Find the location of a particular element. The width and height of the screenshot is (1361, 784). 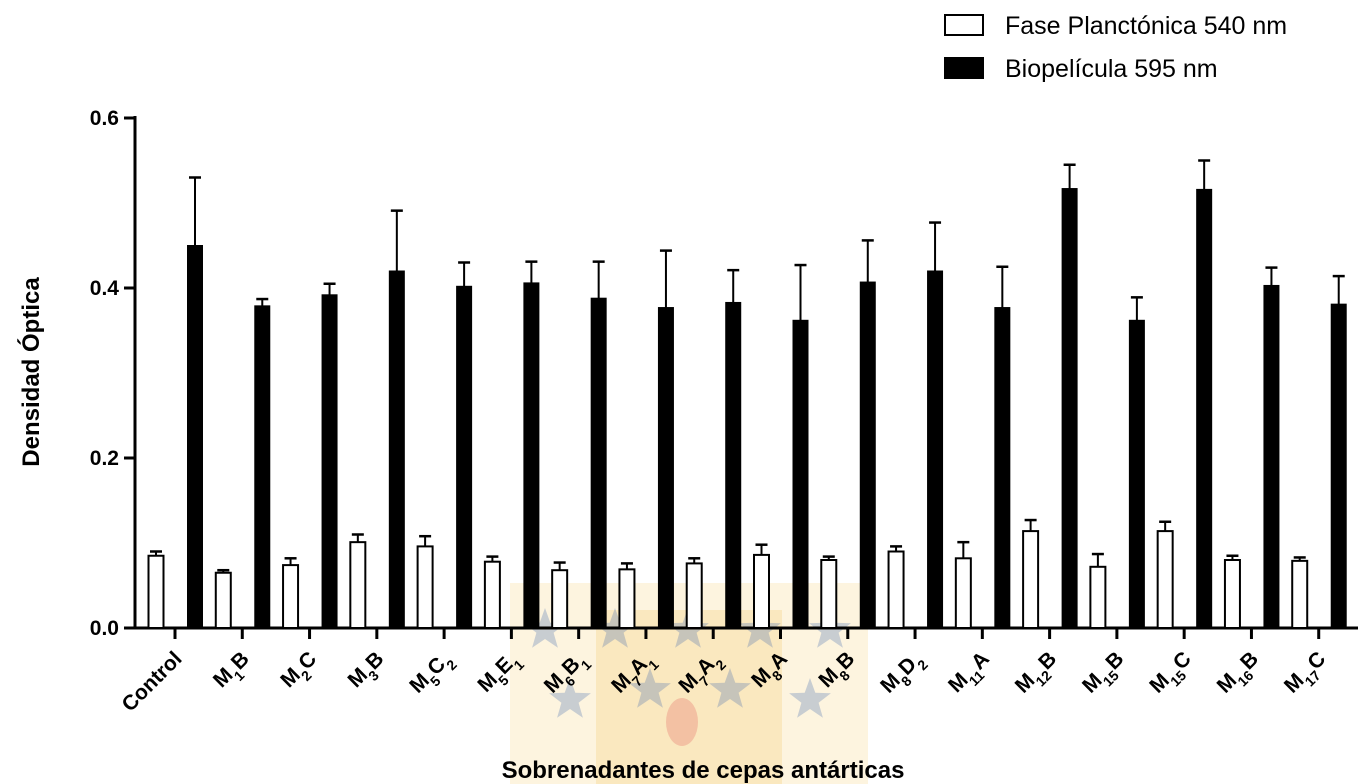

category-label: M15B is located at coordinates (1105, 674).